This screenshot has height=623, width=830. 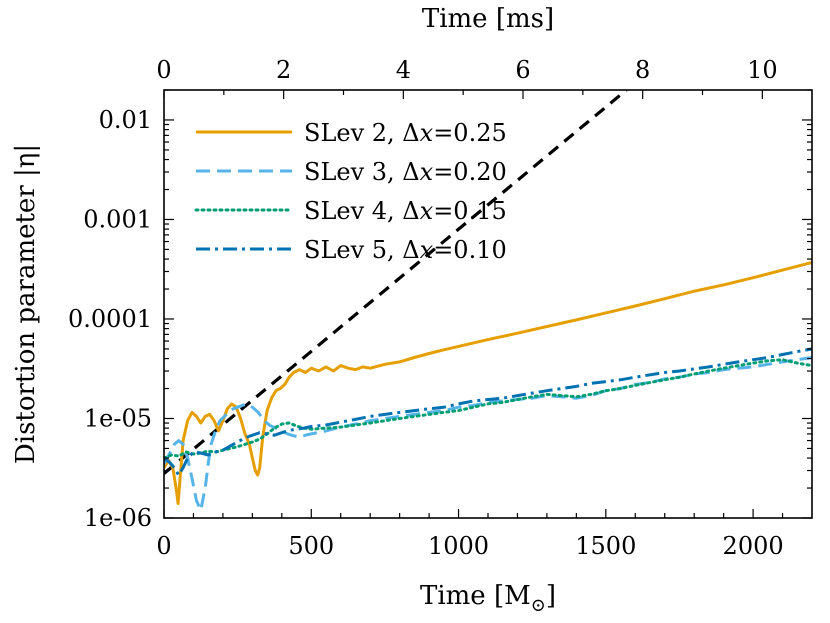 I want to click on legend-label-value: =0.15, so click(x=470, y=211).